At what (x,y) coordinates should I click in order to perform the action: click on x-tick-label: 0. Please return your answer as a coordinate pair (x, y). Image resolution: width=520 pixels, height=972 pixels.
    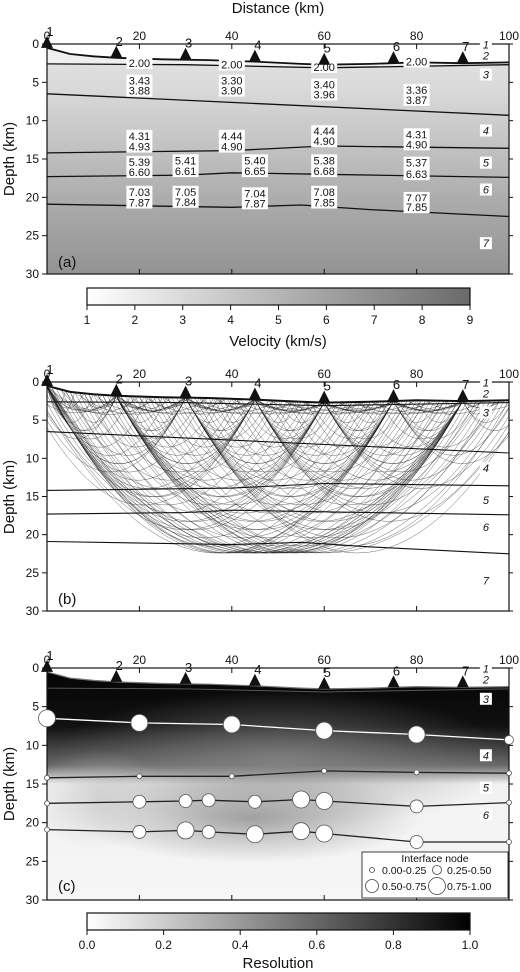
    Looking at the image, I should click on (47, 660).